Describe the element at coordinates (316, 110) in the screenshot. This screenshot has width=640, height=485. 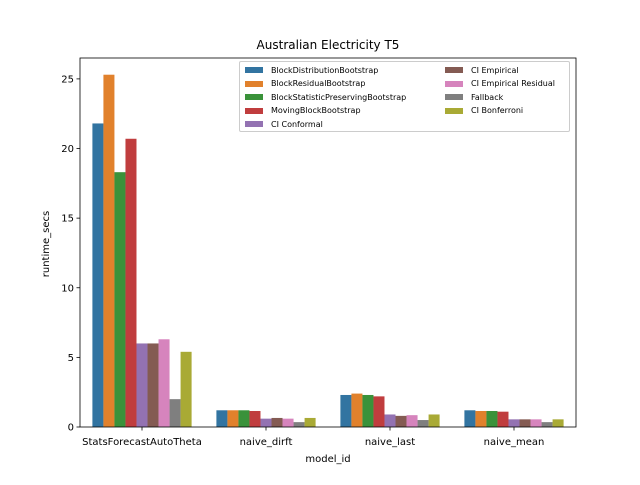
I see `legend-label: MovingBlockBootstrap` at that location.